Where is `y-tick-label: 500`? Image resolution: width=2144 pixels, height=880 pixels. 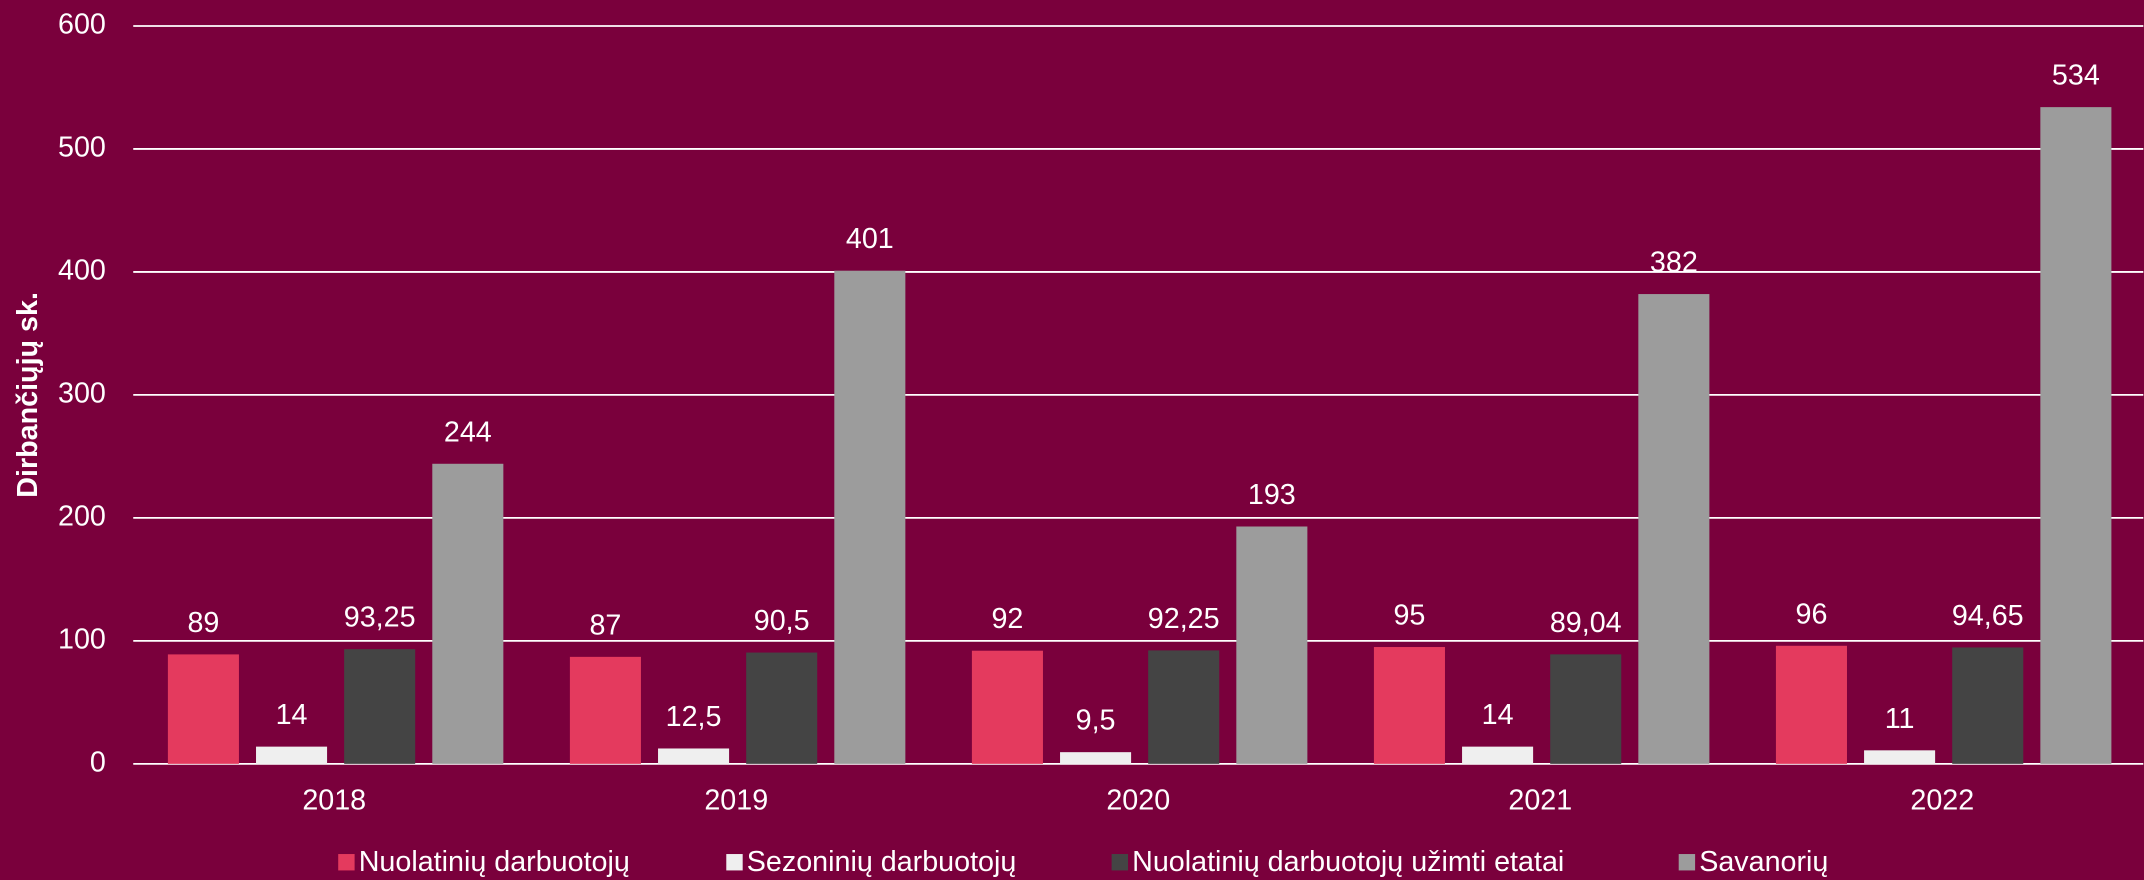
y-tick-label: 500 is located at coordinates (82, 148).